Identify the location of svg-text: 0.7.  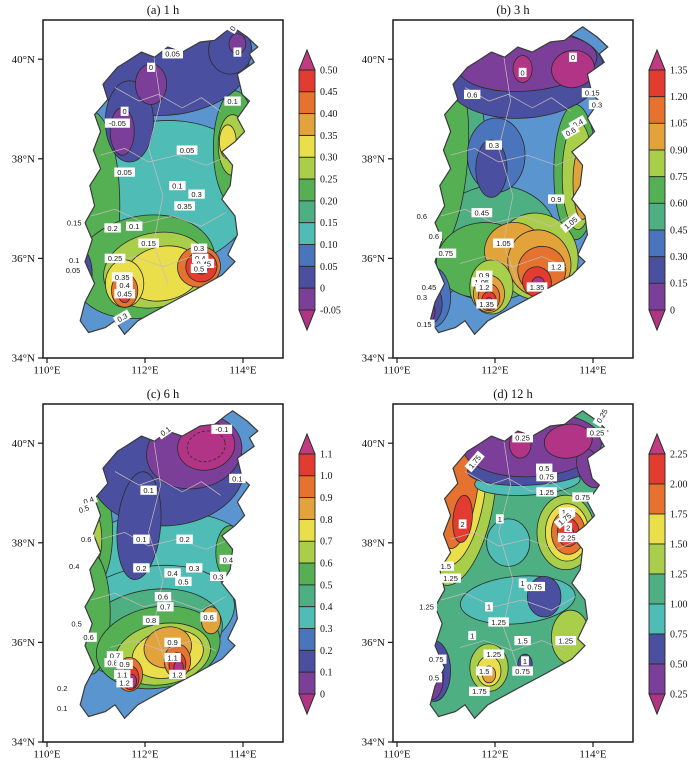
(165, 607).